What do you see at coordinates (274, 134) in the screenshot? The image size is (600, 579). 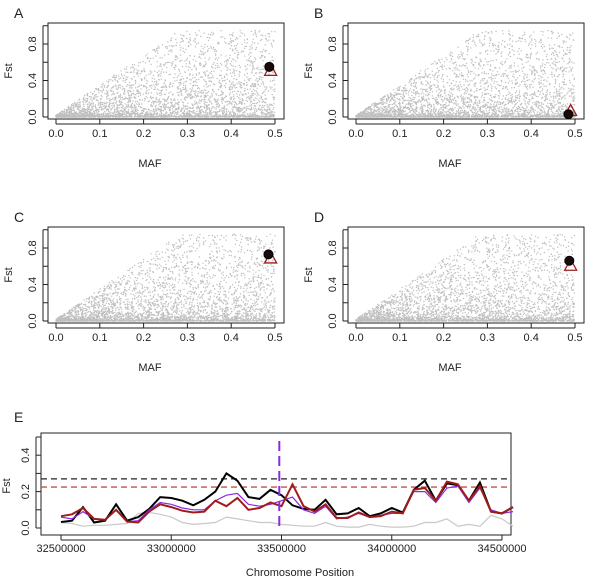 I see `x-tick-label: 0.5` at bounding box center [274, 134].